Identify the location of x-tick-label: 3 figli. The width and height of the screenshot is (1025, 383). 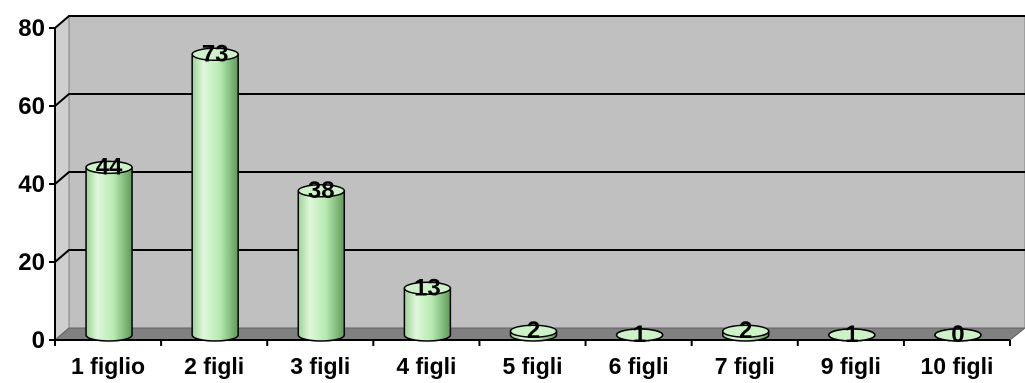
(320, 366).